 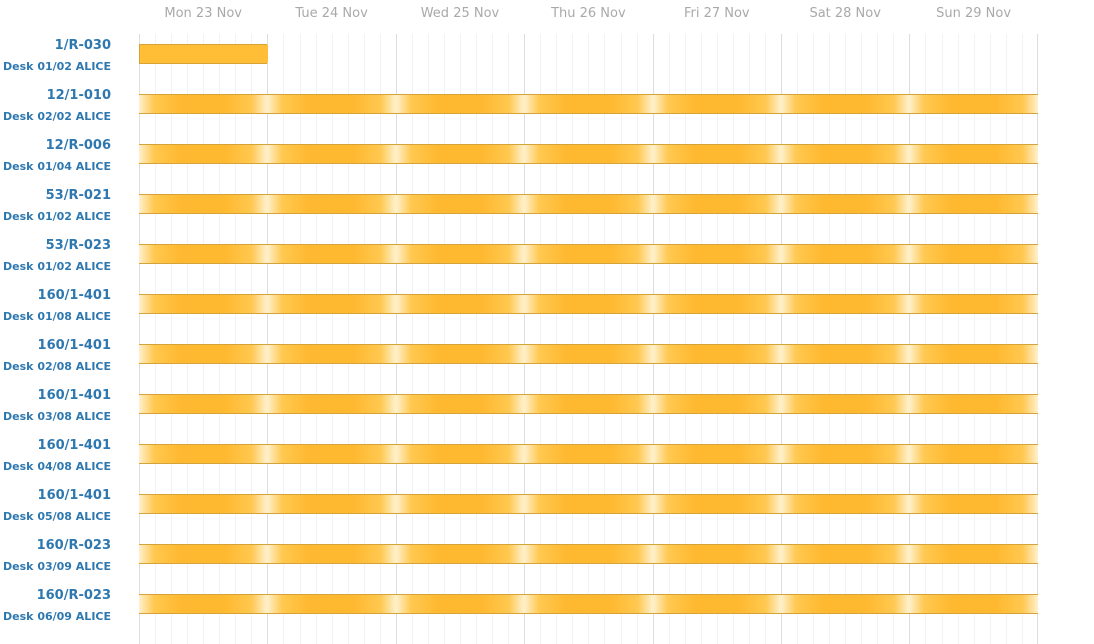 I want to click on resource-row: 1/R-030 Desk 01/02 ALICE, so click(x=69, y=59).